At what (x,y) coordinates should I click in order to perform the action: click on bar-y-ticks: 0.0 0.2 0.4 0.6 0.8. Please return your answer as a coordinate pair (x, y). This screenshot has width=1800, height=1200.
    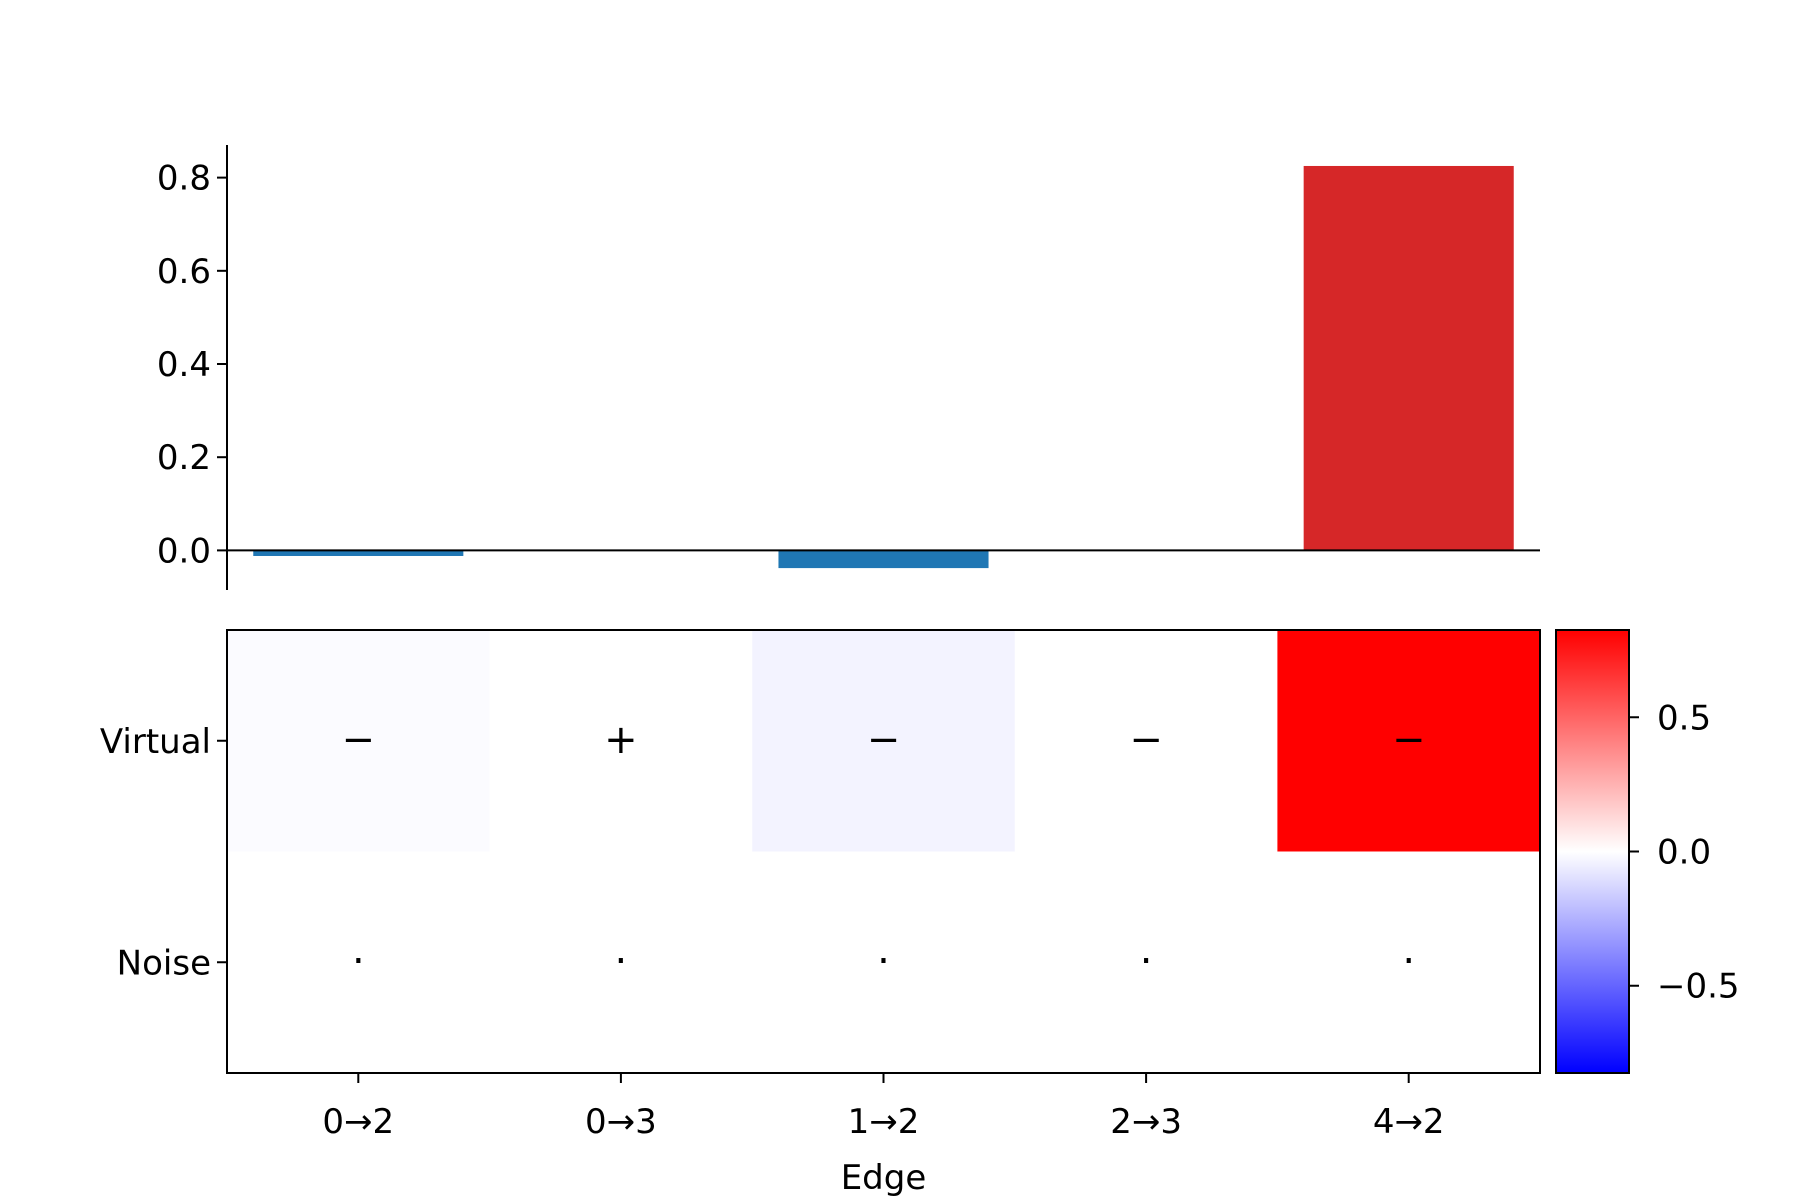
    Looking at the image, I should click on (192, 365).